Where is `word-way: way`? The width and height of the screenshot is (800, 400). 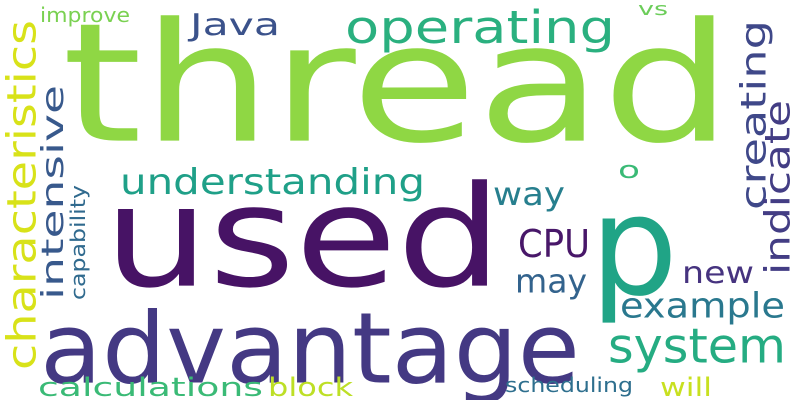 word-way: way is located at coordinates (529, 194).